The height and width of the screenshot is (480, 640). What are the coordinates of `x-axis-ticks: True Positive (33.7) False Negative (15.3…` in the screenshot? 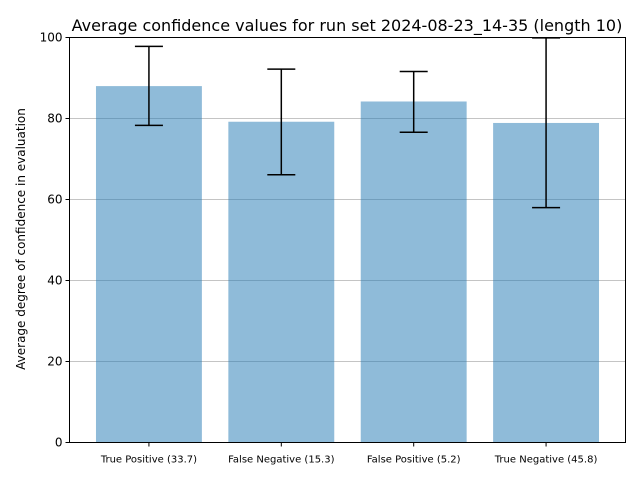 It's located at (349, 454).